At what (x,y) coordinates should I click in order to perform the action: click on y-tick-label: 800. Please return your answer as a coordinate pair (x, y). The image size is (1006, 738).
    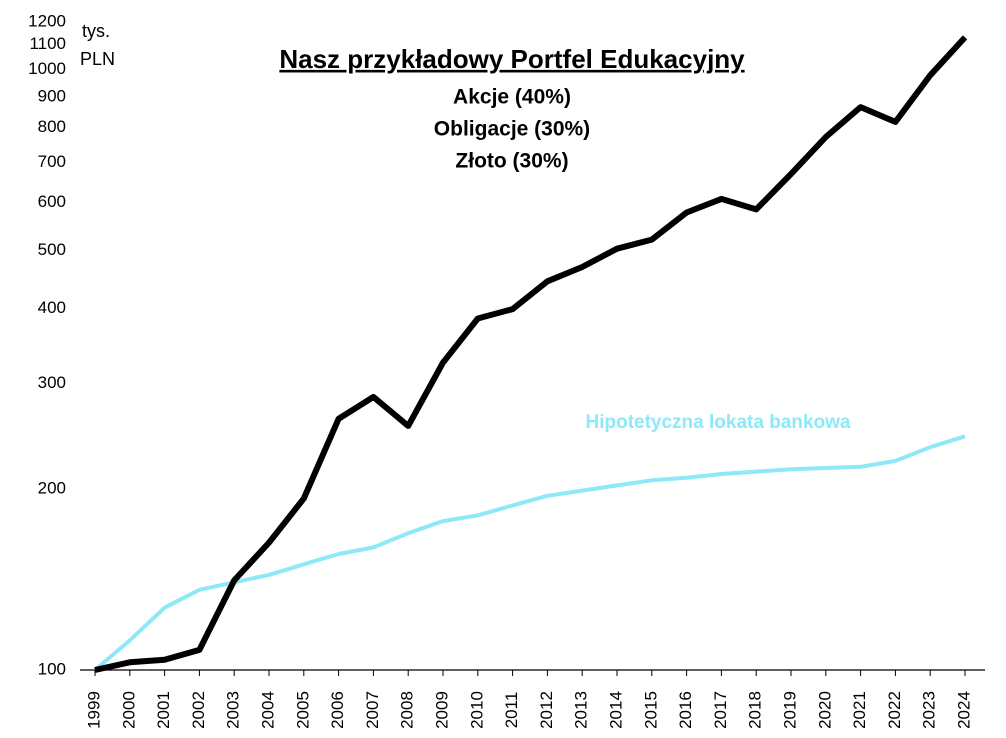
    Looking at the image, I should click on (52, 126).